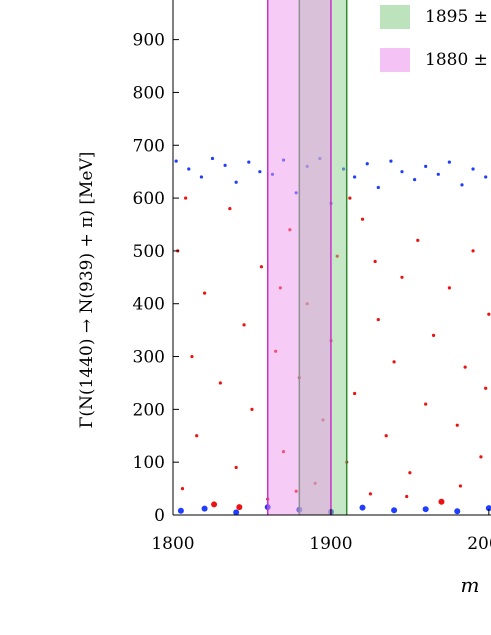  I want to click on y-tick-label: 300, so click(149, 358).